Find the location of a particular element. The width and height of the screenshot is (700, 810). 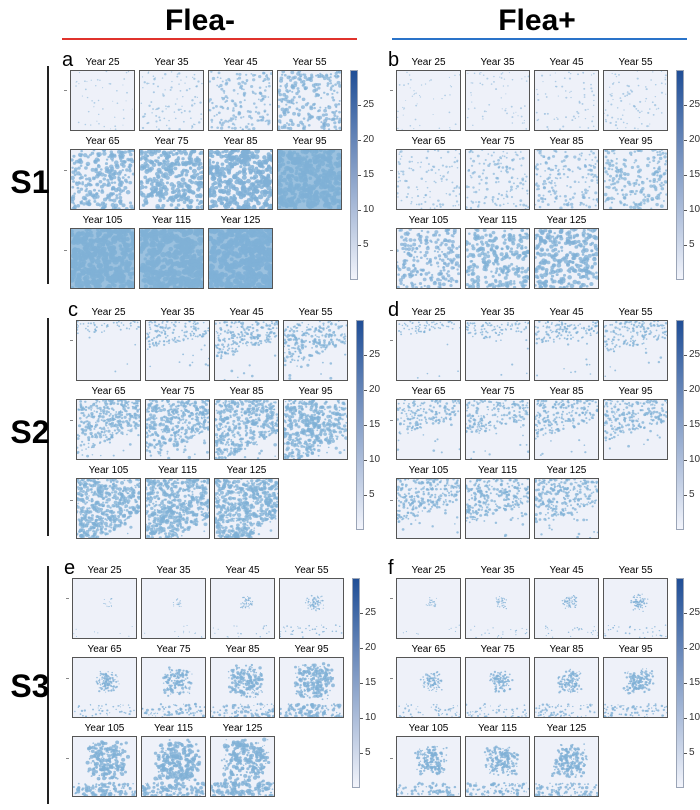

year-label-d-3: Year 55 is located at coordinates (635, 312).